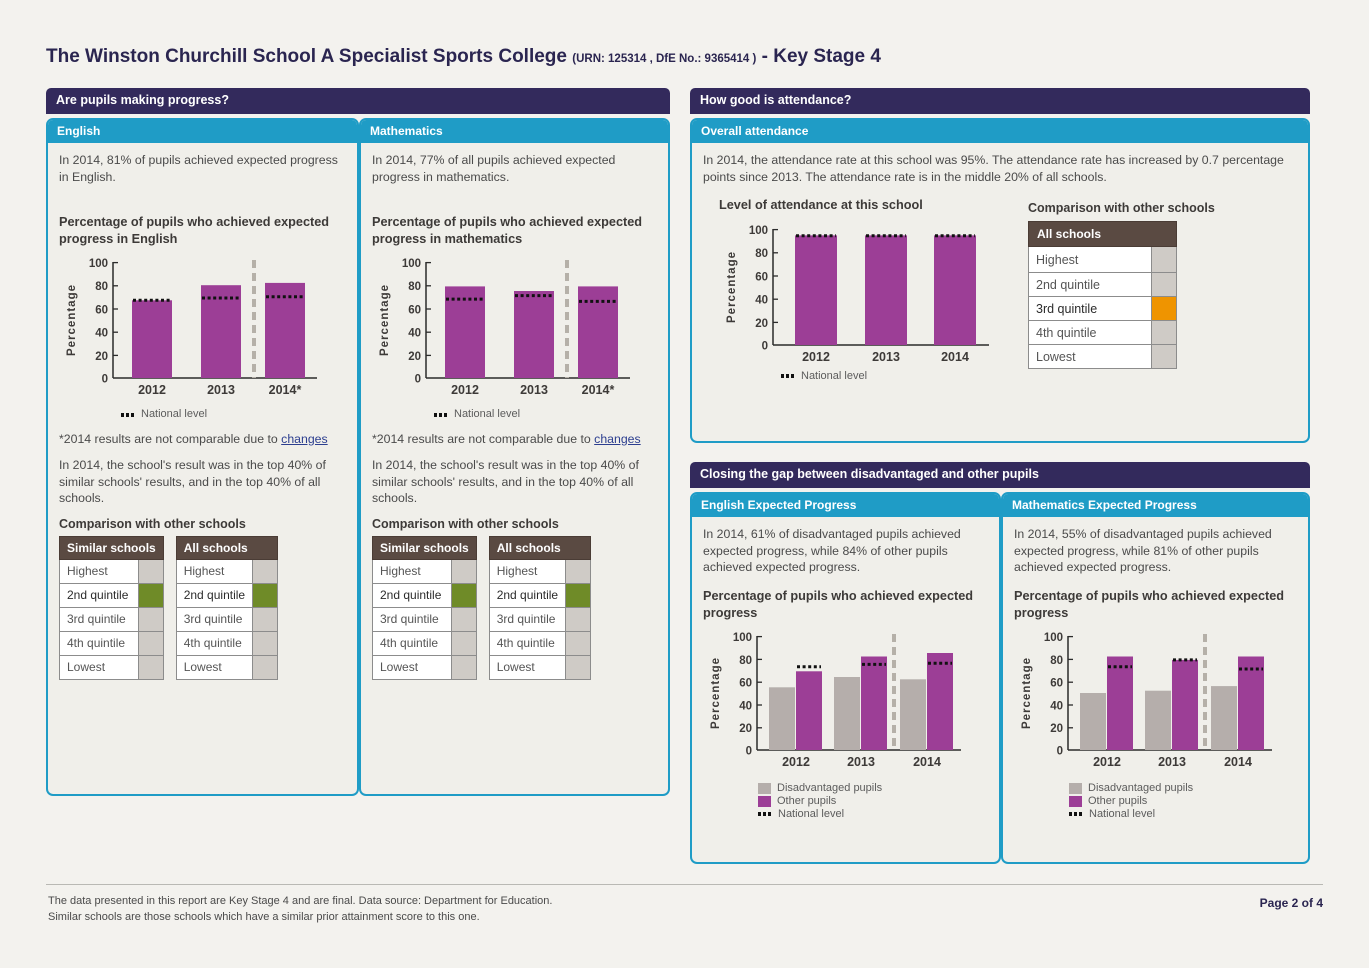 The width and height of the screenshot is (1369, 968). Describe the element at coordinates (1155, 506) in the screenshot. I see `panel-mathematics-gap-header: Mathematics Expected Progress` at that location.